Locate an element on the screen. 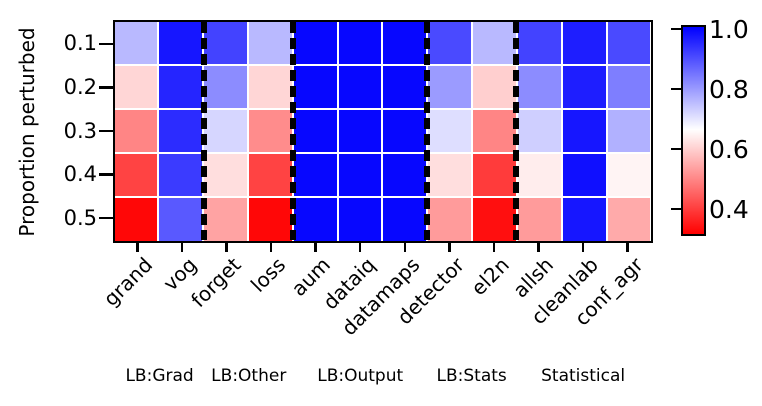 This screenshot has height=406, width=762. heatmap-cell-allsh-0.3 is located at coordinates (539, 131).